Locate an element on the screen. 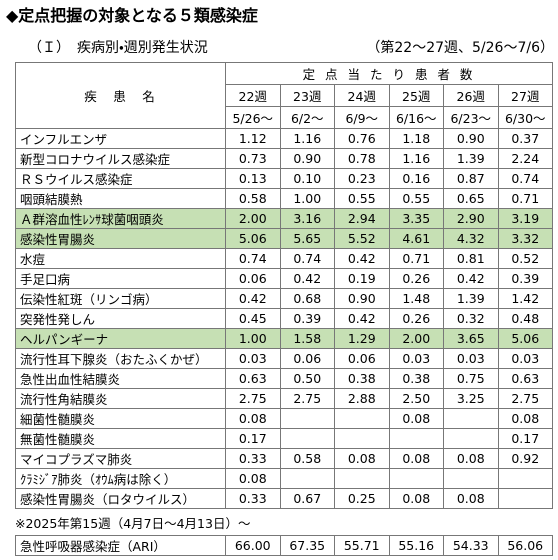 Image resolution: width=558 pixels, height=560 pixels. ari-rate: 56.06 is located at coordinates (525, 545).